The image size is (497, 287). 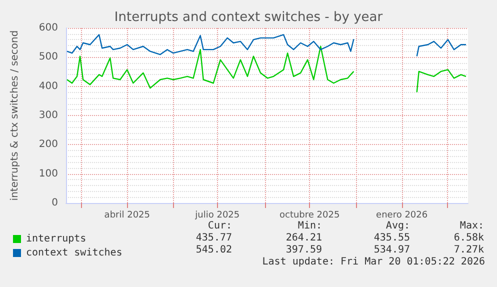 I want to click on legend-label: interrupts, so click(x=56, y=239).